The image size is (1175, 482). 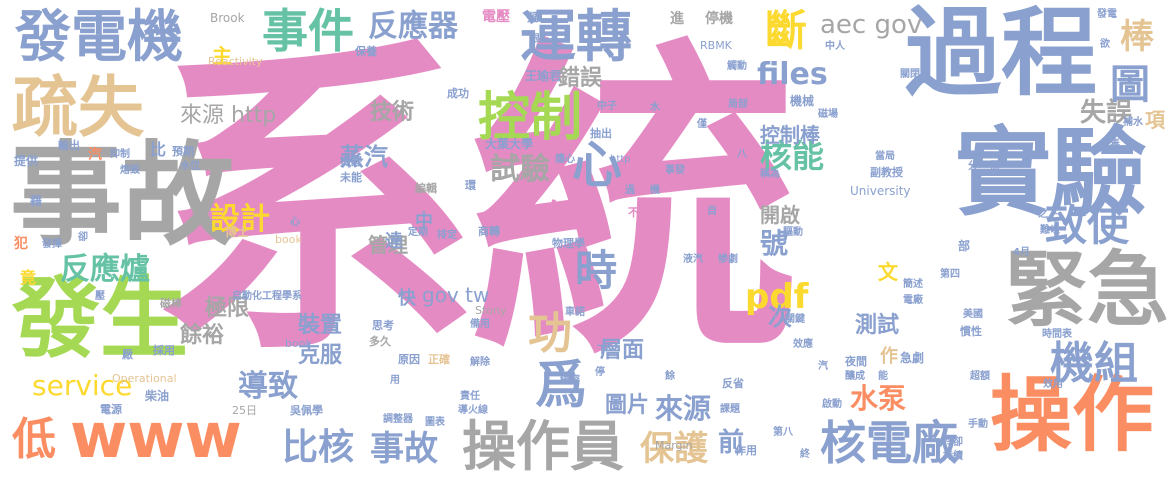 I want to click on word-cloud-term: 過, so click(x=630, y=190).